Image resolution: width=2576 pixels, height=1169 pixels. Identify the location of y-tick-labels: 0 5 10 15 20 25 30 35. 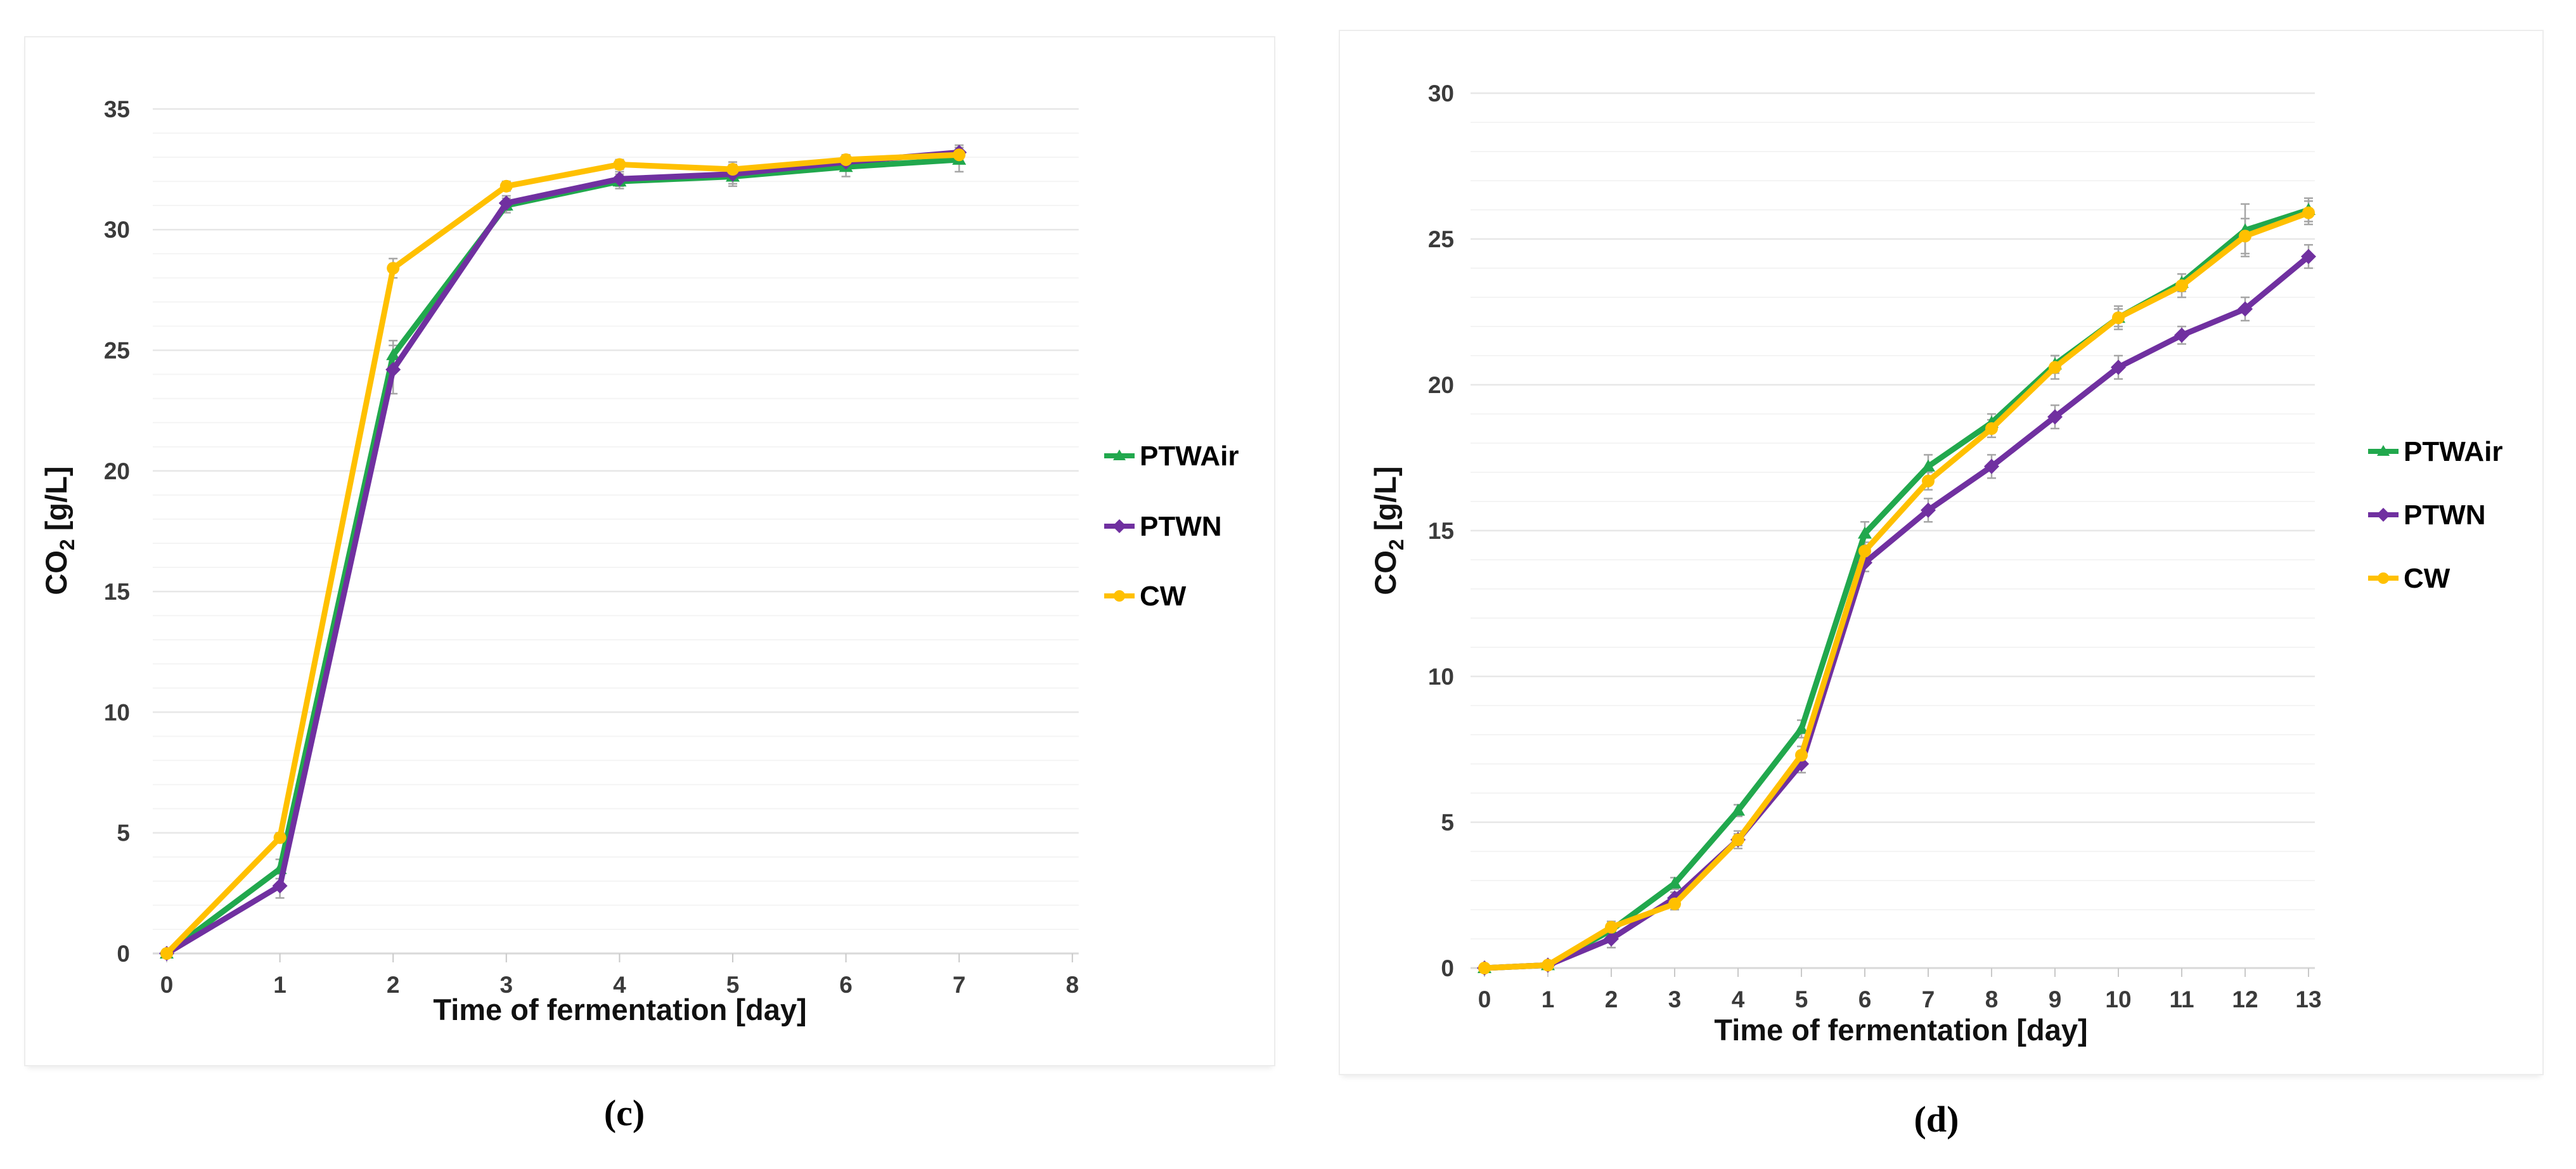
(117, 531).